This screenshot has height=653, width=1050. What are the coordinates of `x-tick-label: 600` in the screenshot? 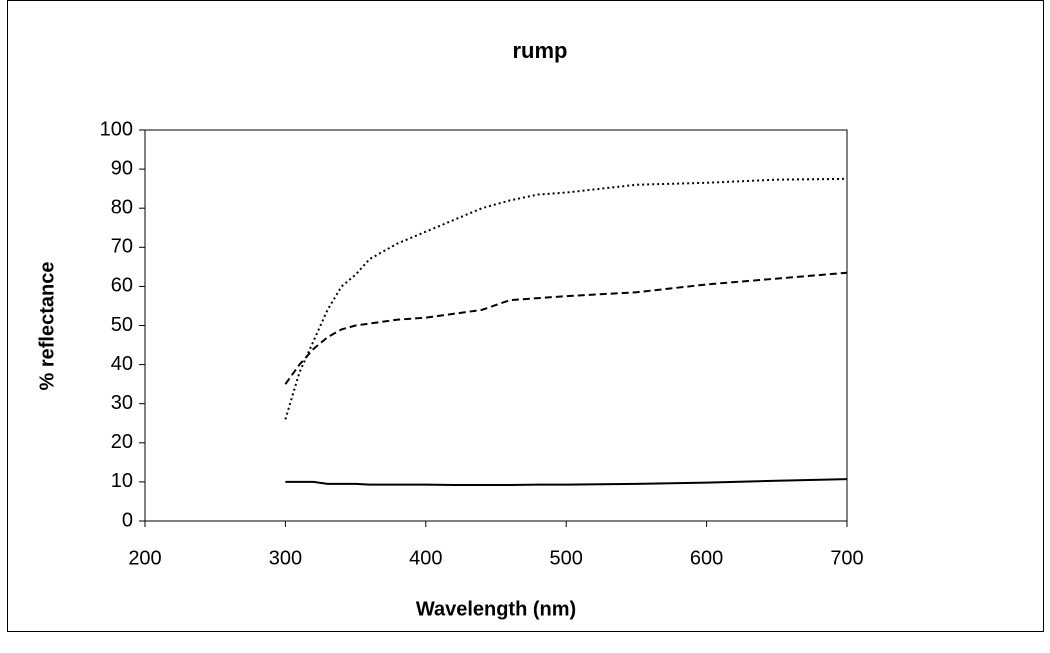 It's located at (706, 558).